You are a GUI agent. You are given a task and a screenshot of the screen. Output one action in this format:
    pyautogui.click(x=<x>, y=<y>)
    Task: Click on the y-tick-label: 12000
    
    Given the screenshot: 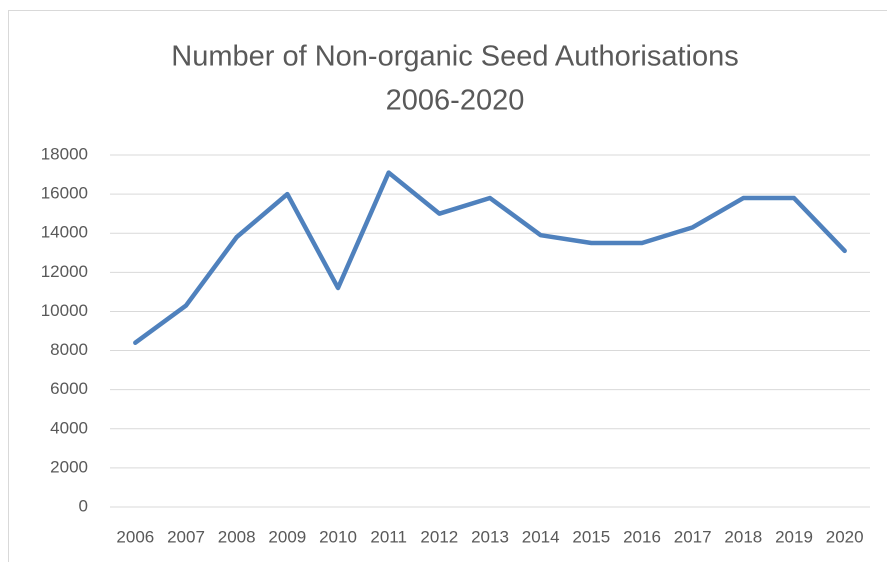 What is the action you would take?
    pyautogui.click(x=64, y=271)
    